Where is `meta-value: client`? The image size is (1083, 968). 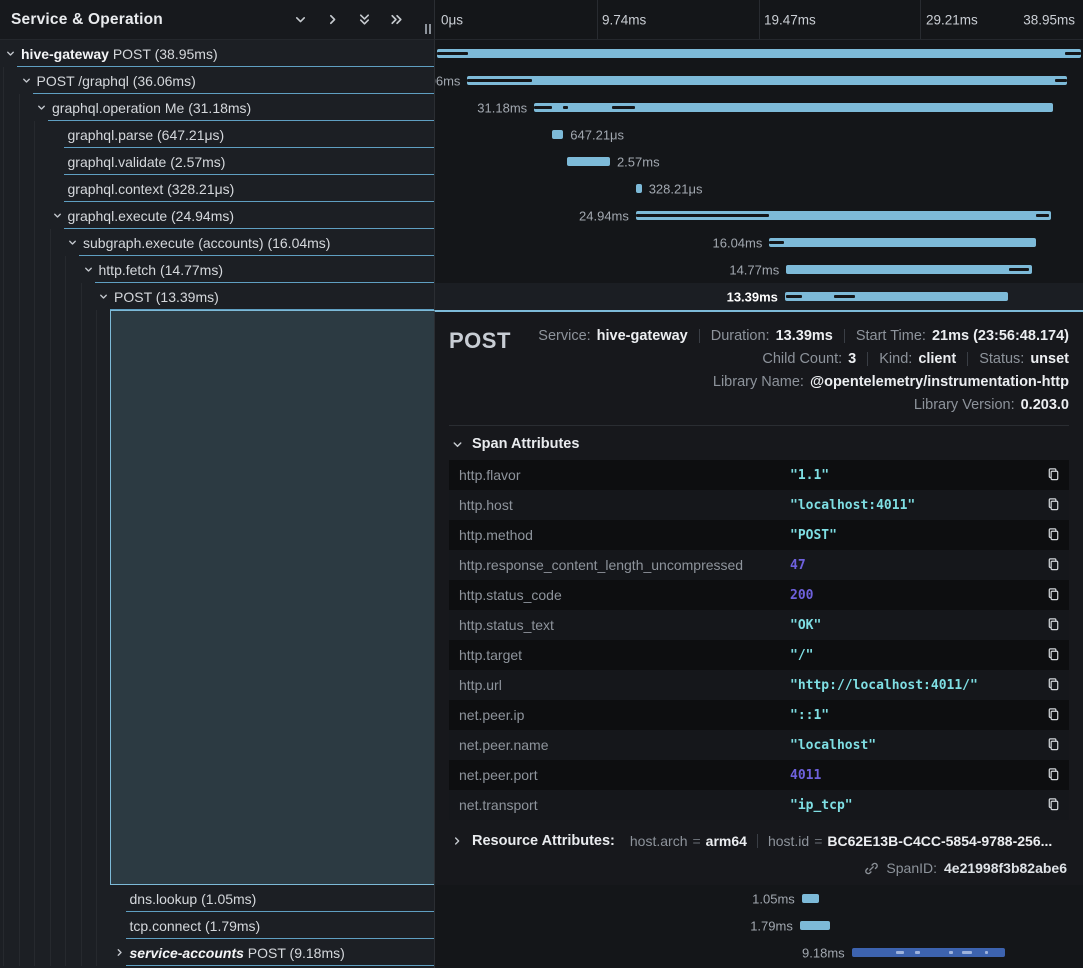 meta-value: client is located at coordinates (937, 358).